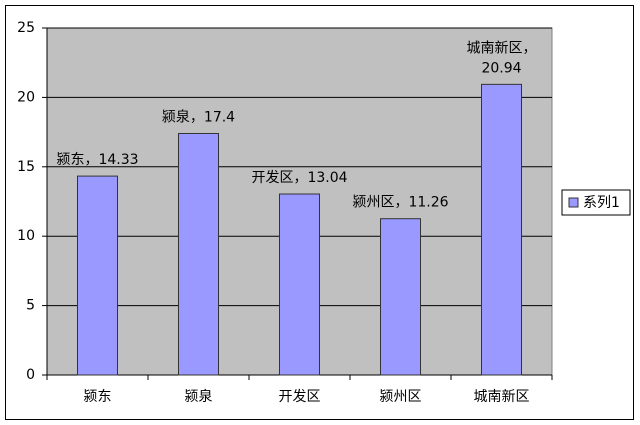 Image resolution: width=640 pixels, height=425 pixels. I want to click on data-label: 开发区，13.04, so click(299, 178).